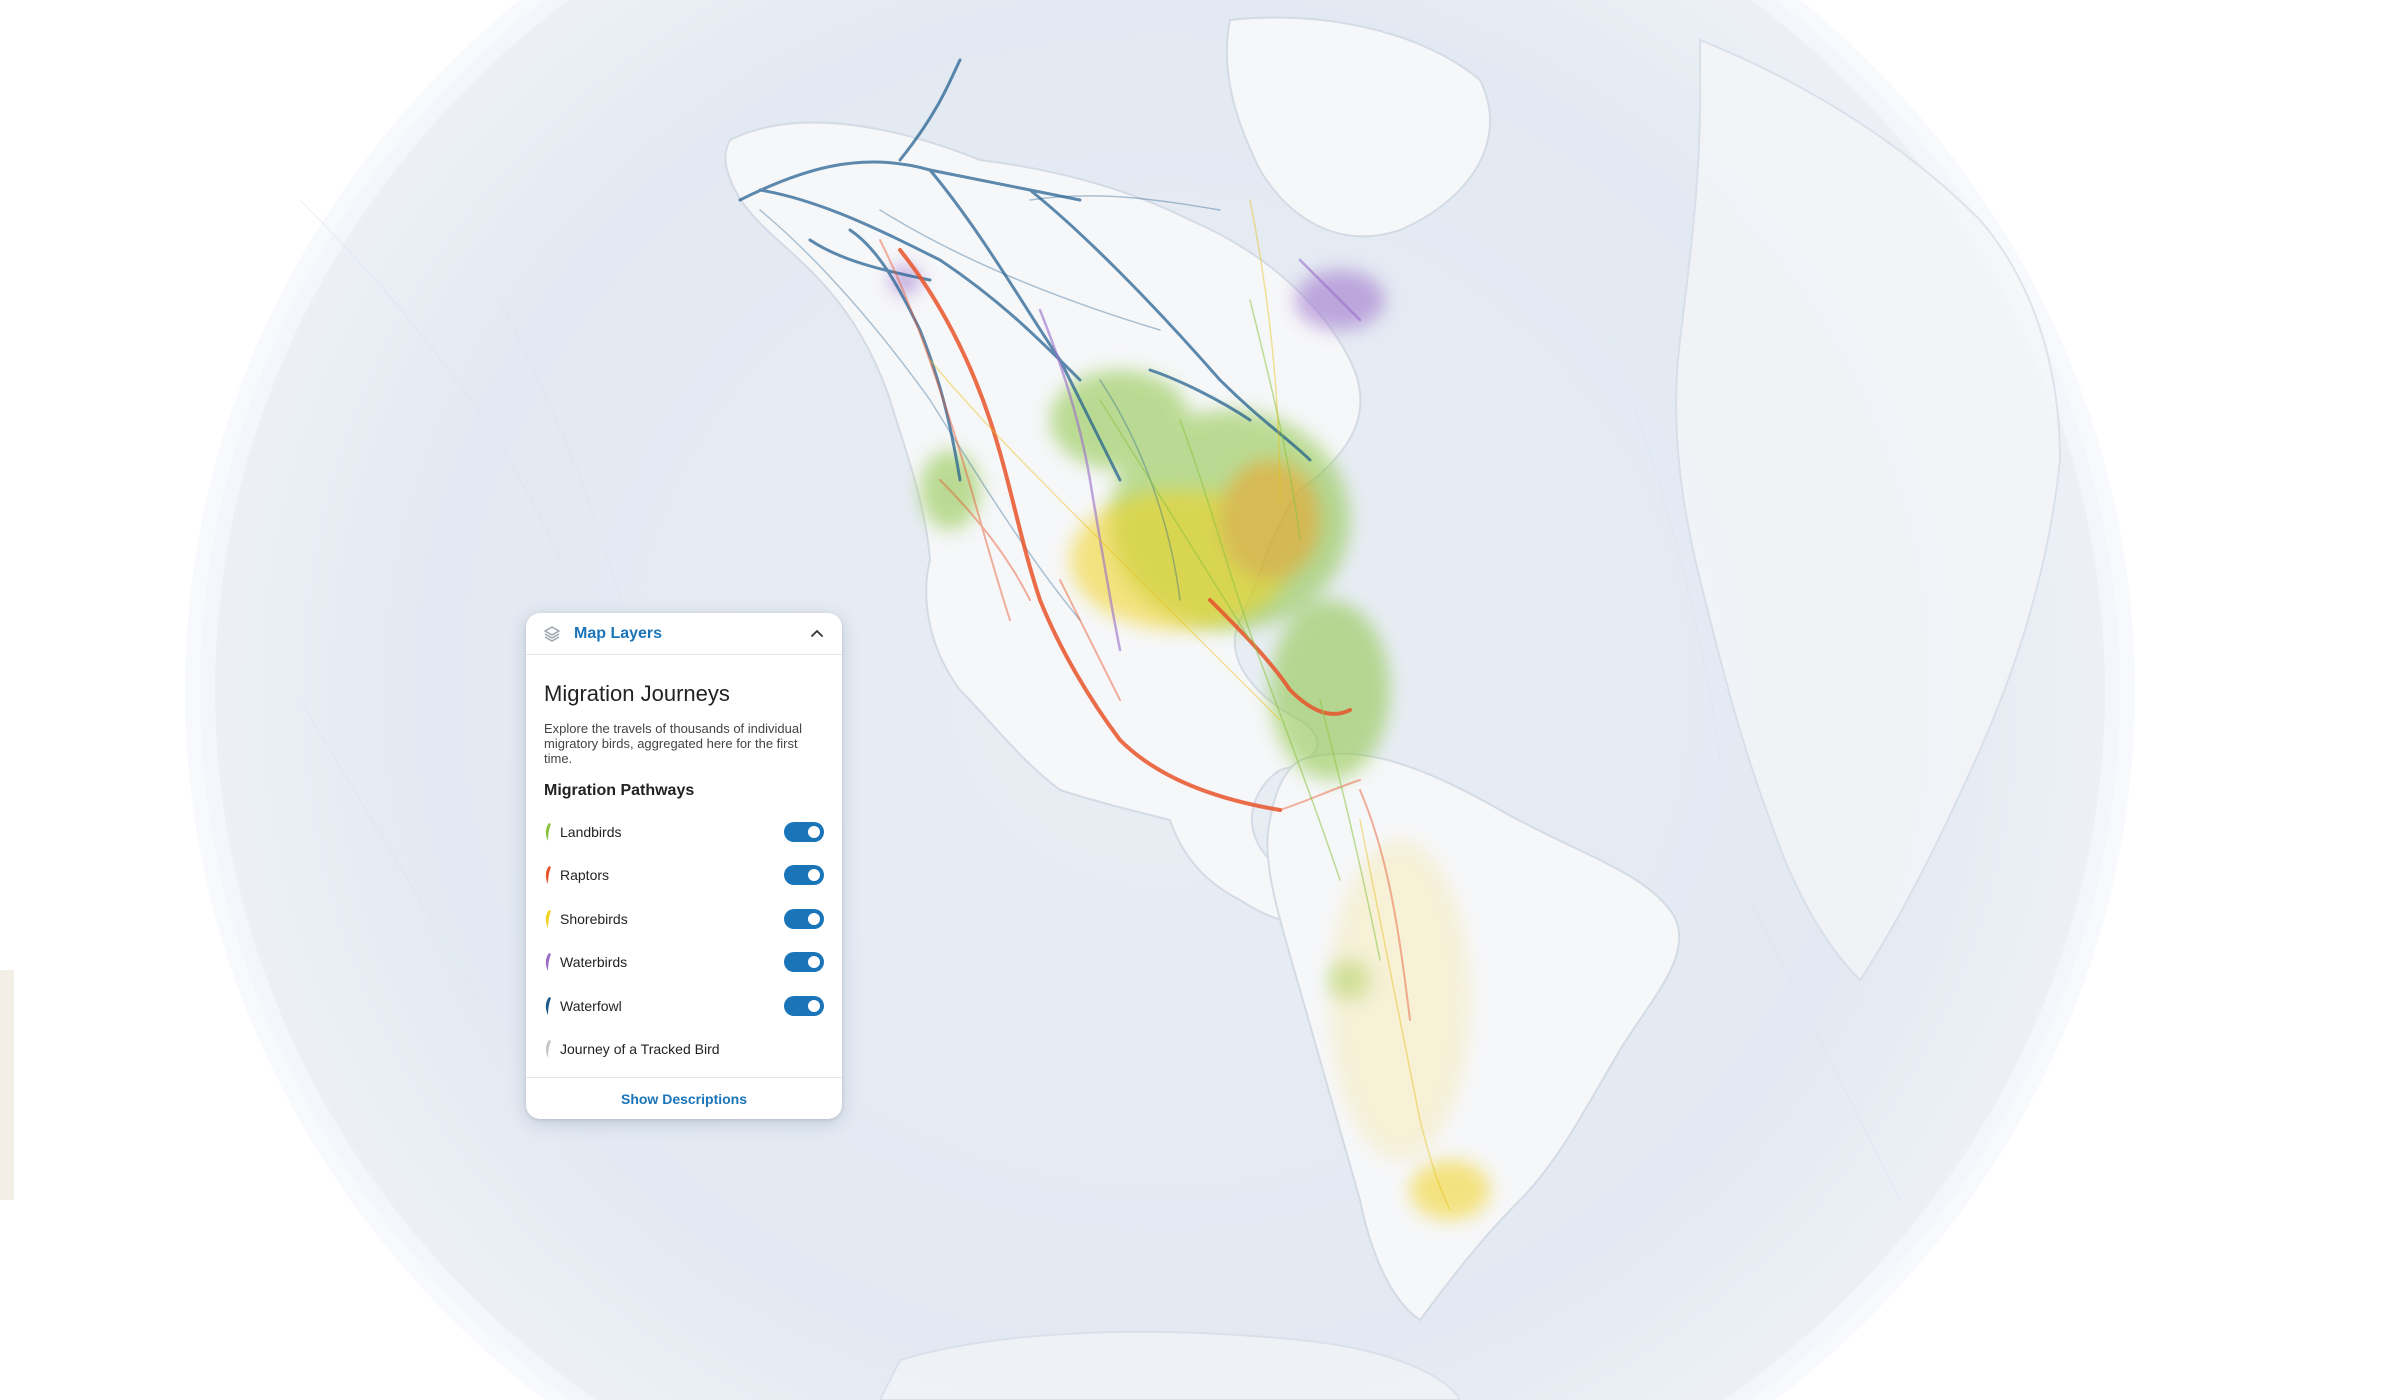 This screenshot has width=2400, height=1400. What do you see at coordinates (684, 832) in the screenshot?
I see `pathway-row-landbirds: Landbirds` at bounding box center [684, 832].